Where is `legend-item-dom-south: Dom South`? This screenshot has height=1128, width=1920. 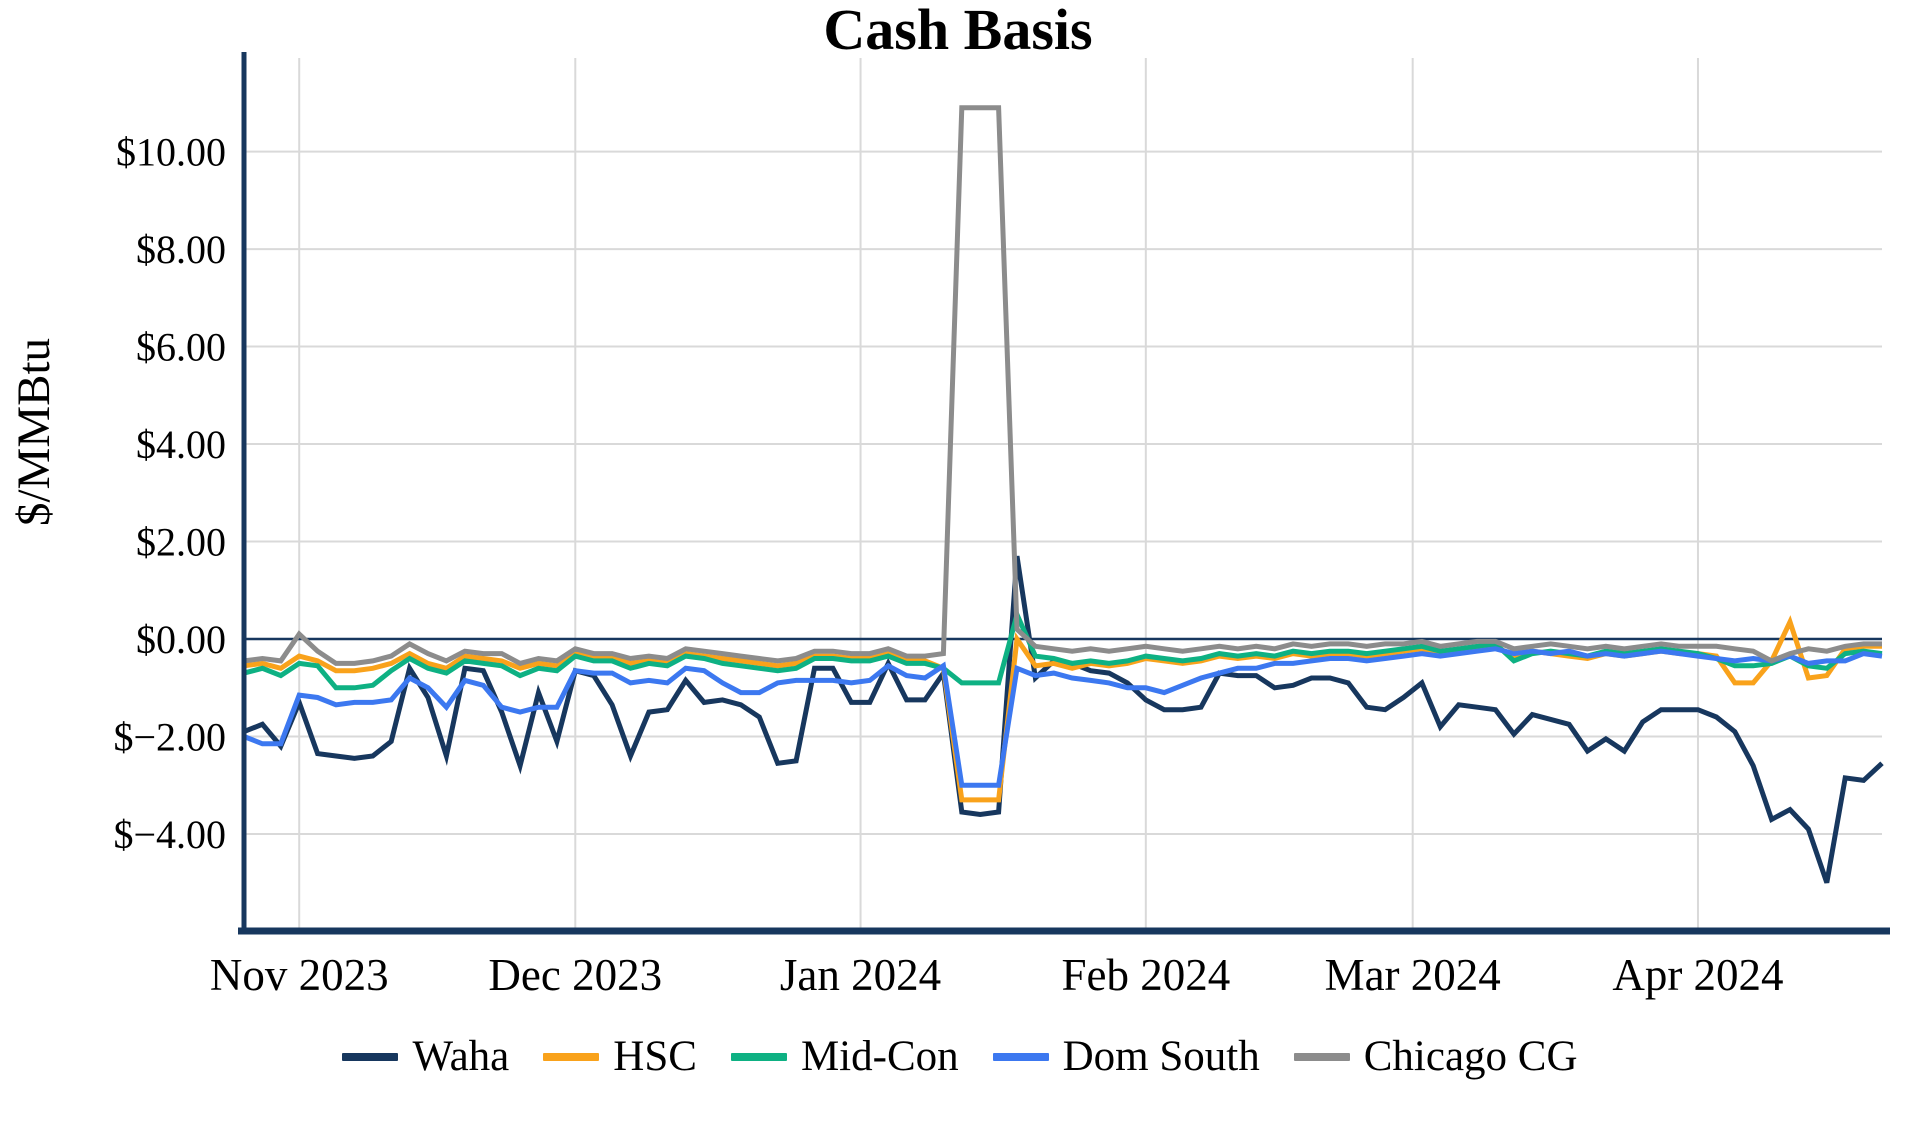
legend-item-dom-south: Dom South is located at coordinates (1126, 1056).